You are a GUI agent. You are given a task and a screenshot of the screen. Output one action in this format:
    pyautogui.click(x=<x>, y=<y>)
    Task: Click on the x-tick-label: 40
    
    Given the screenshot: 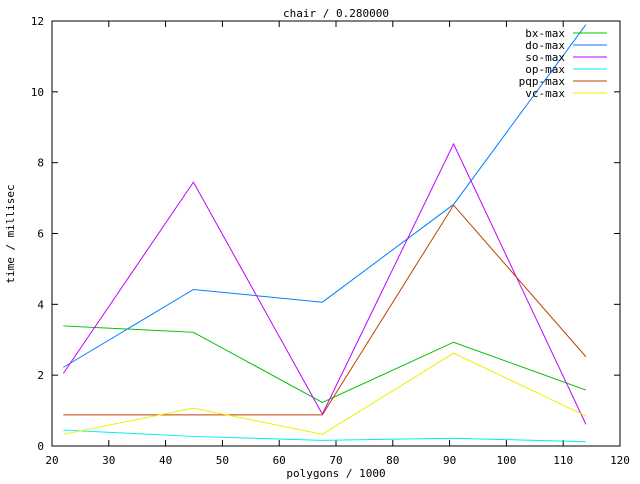 What is the action you would take?
    pyautogui.click(x=165, y=460)
    